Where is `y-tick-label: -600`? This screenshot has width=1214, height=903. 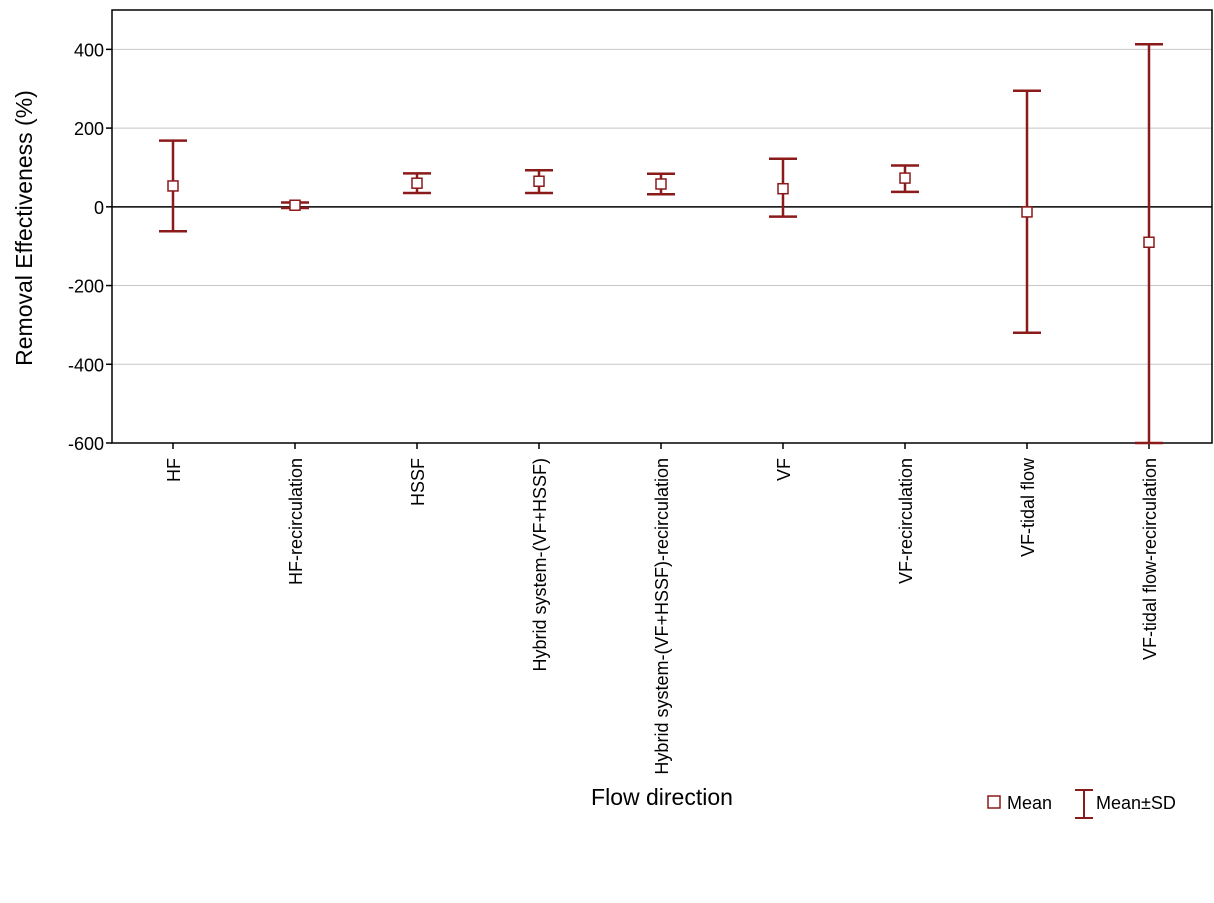 y-tick-label: -600 is located at coordinates (86, 444).